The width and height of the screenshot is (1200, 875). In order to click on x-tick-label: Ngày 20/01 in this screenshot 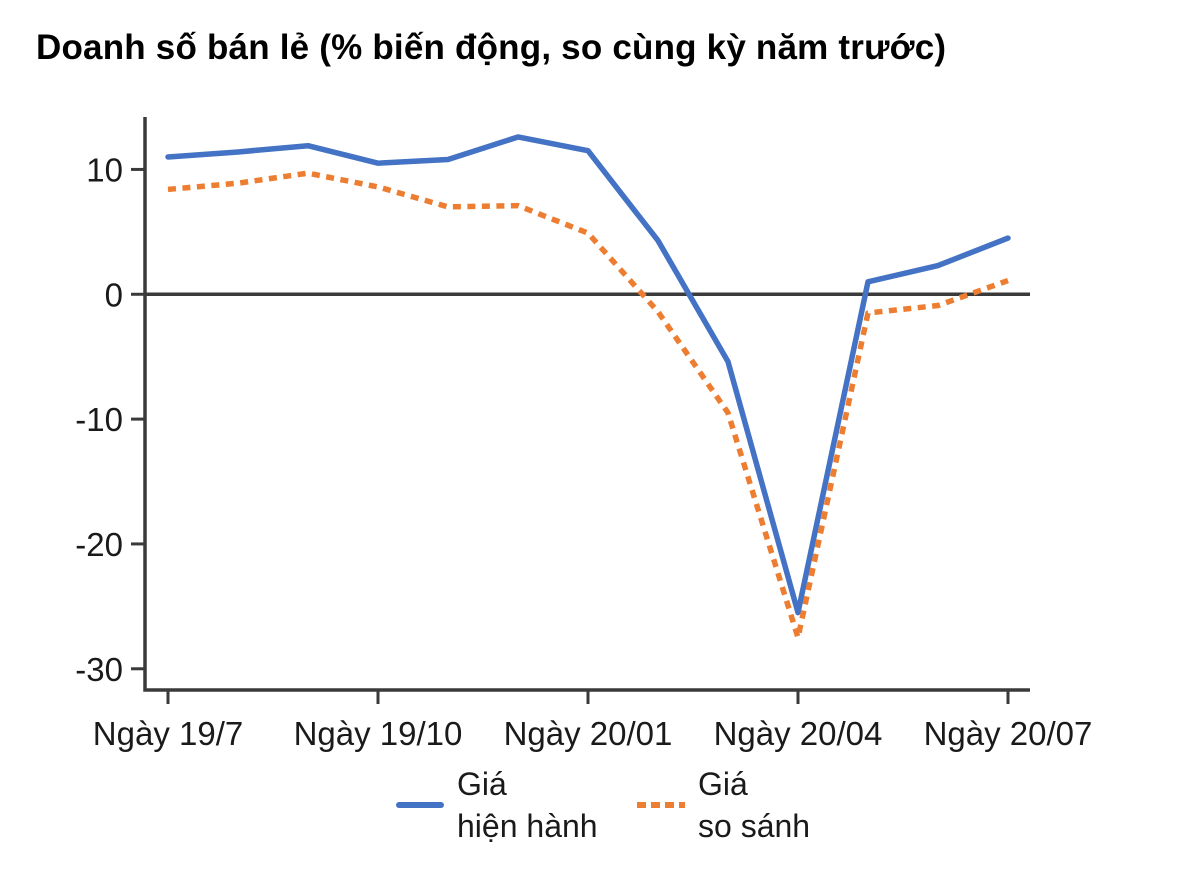, I will do `click(588, 733)`.